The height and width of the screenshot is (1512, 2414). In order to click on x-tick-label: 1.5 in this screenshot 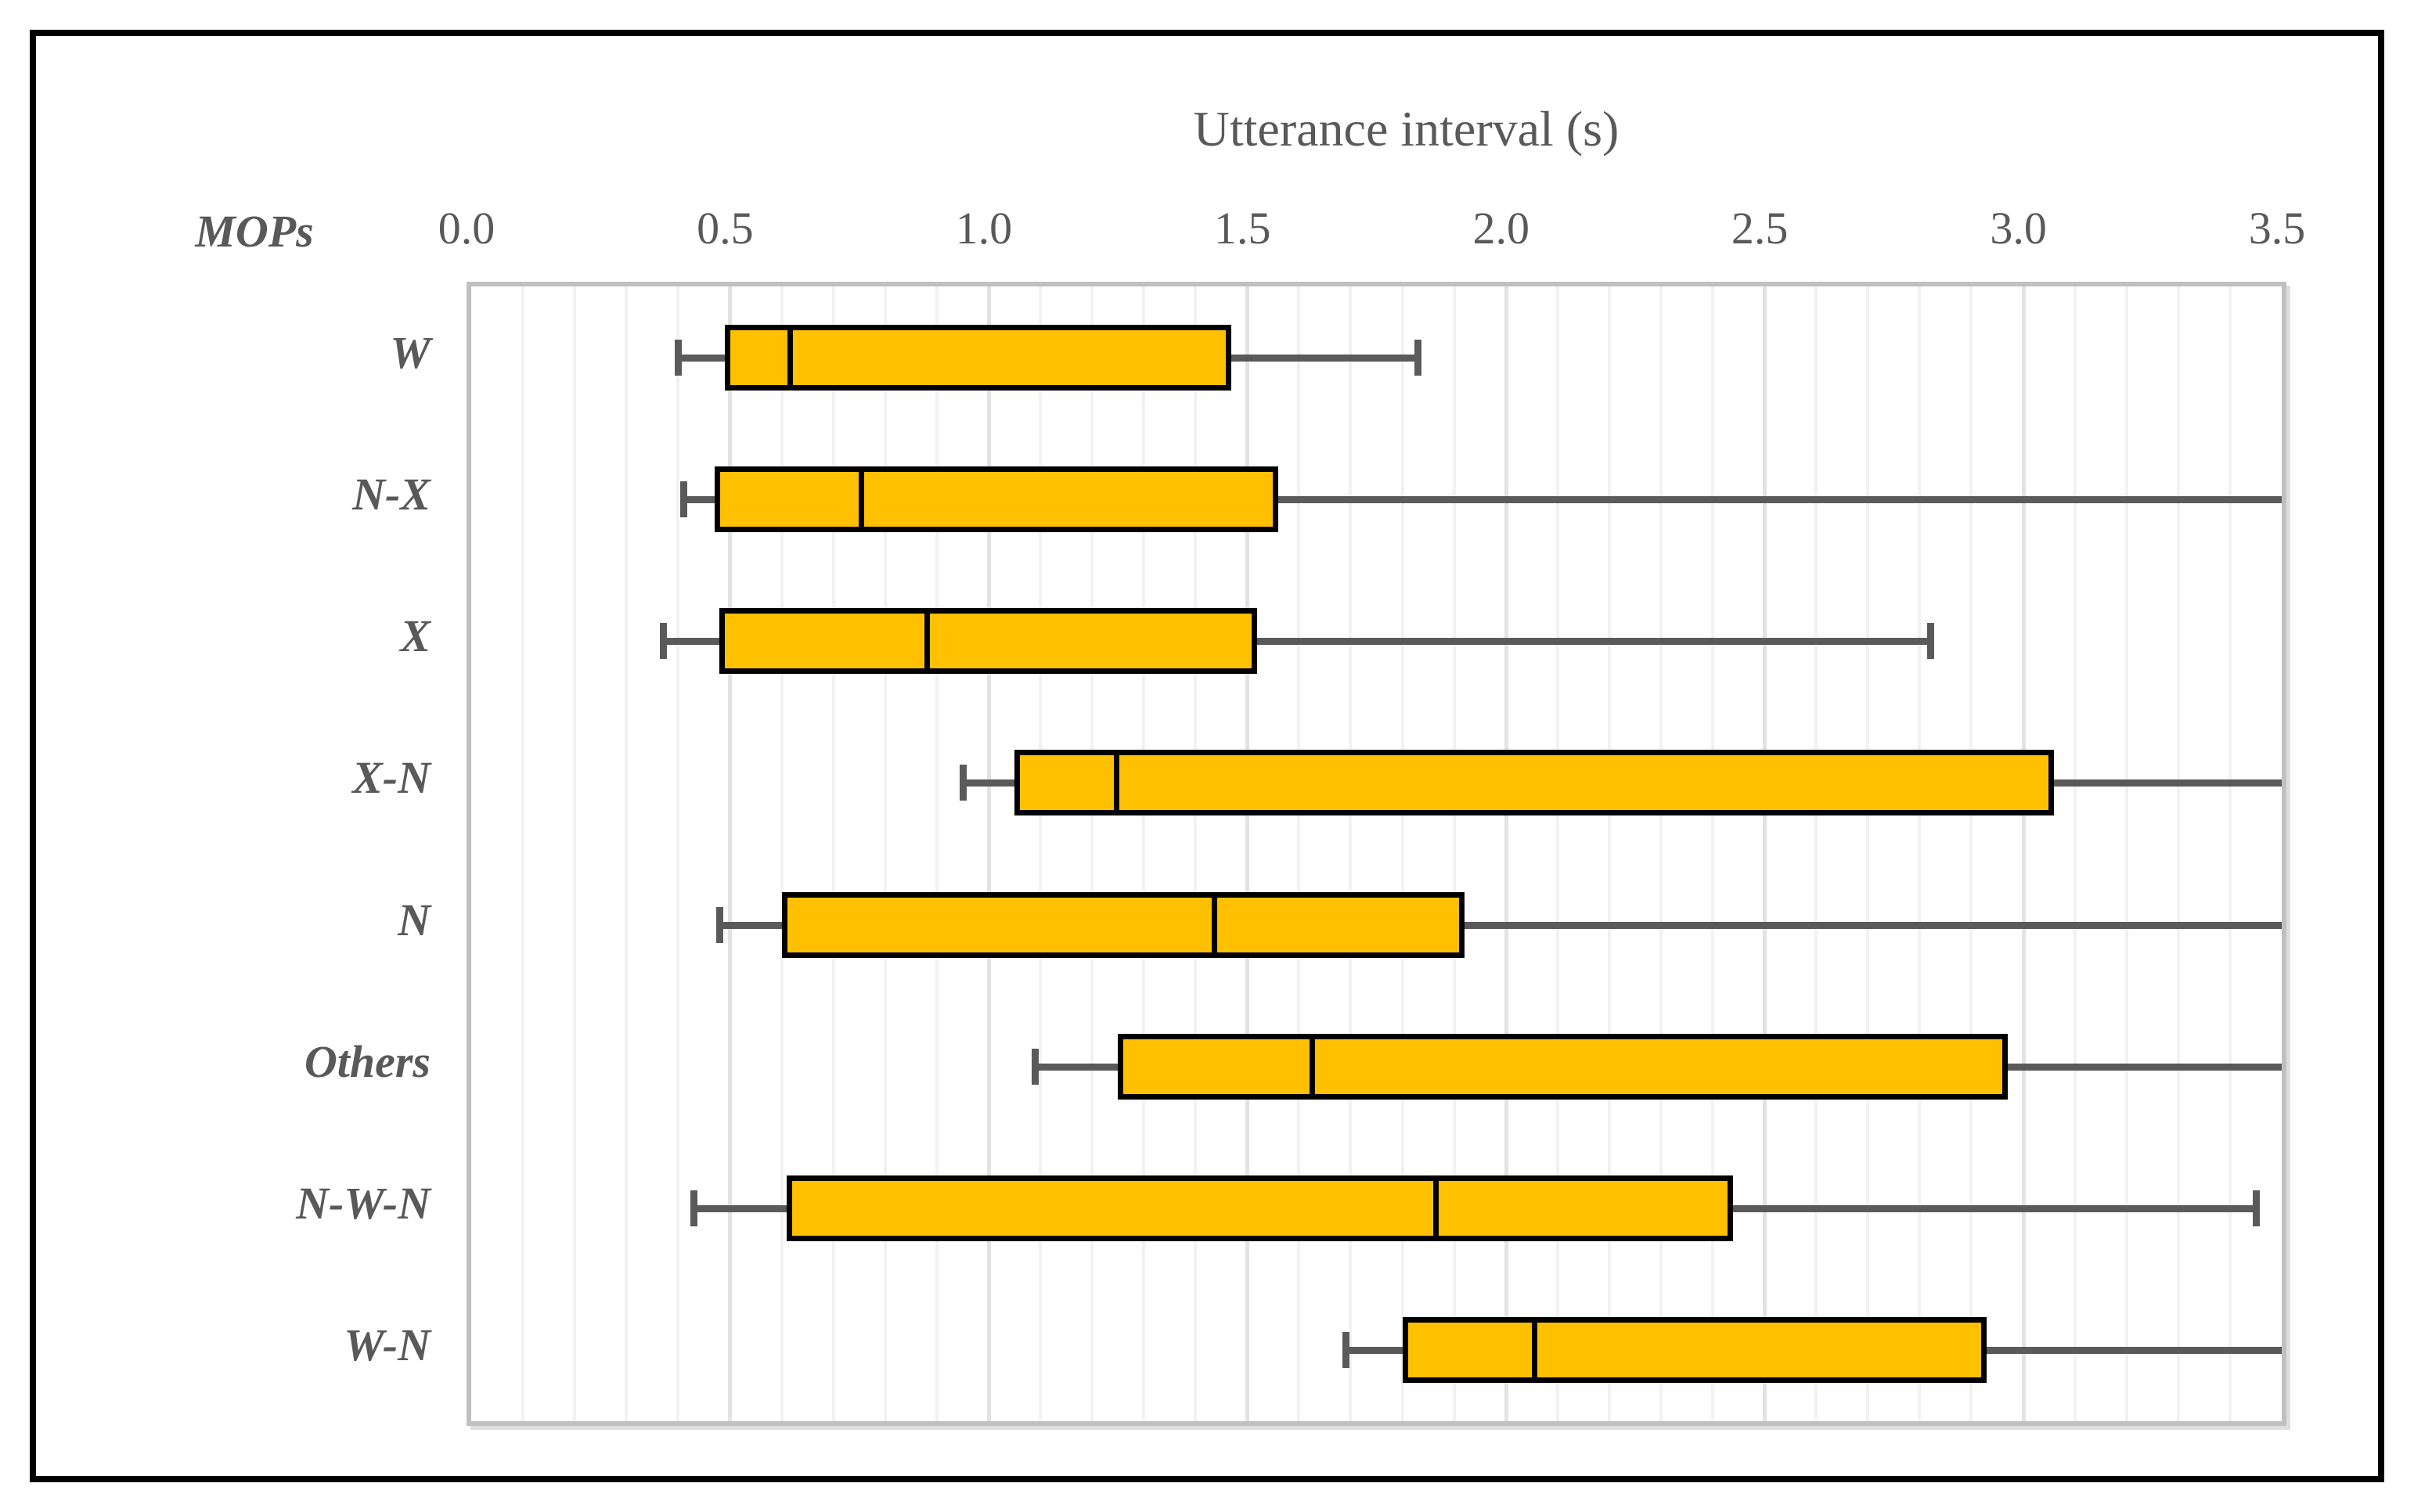, I will do `click(1242, 228)`.